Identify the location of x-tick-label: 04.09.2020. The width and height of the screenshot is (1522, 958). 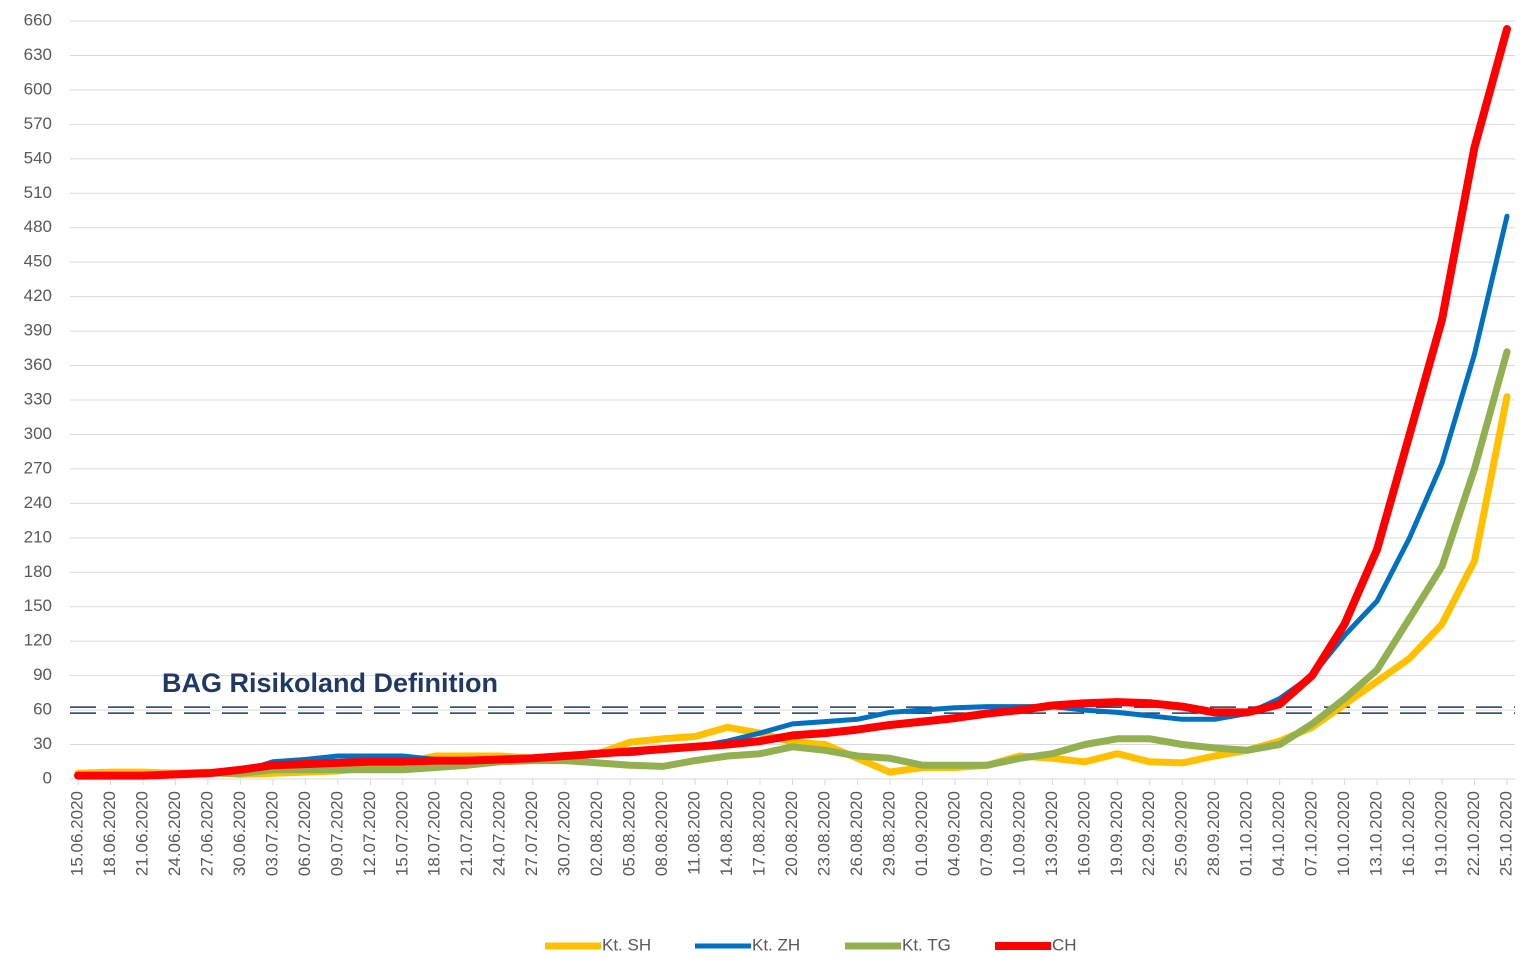
(953, 833).